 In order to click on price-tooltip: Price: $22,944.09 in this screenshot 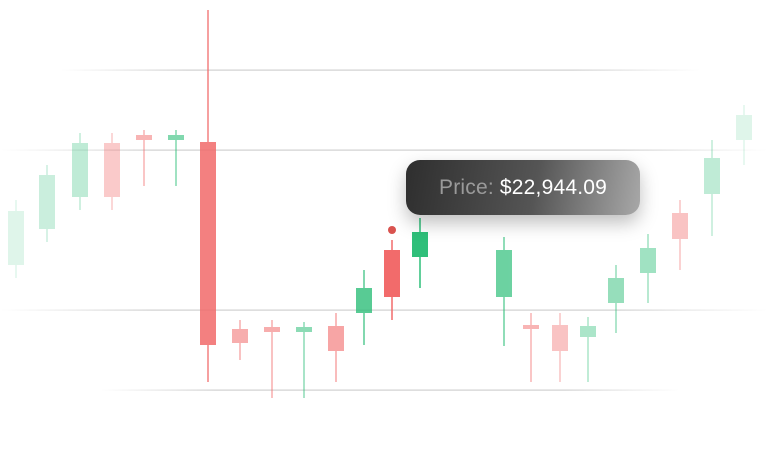, I will do `click(523, 187)`.